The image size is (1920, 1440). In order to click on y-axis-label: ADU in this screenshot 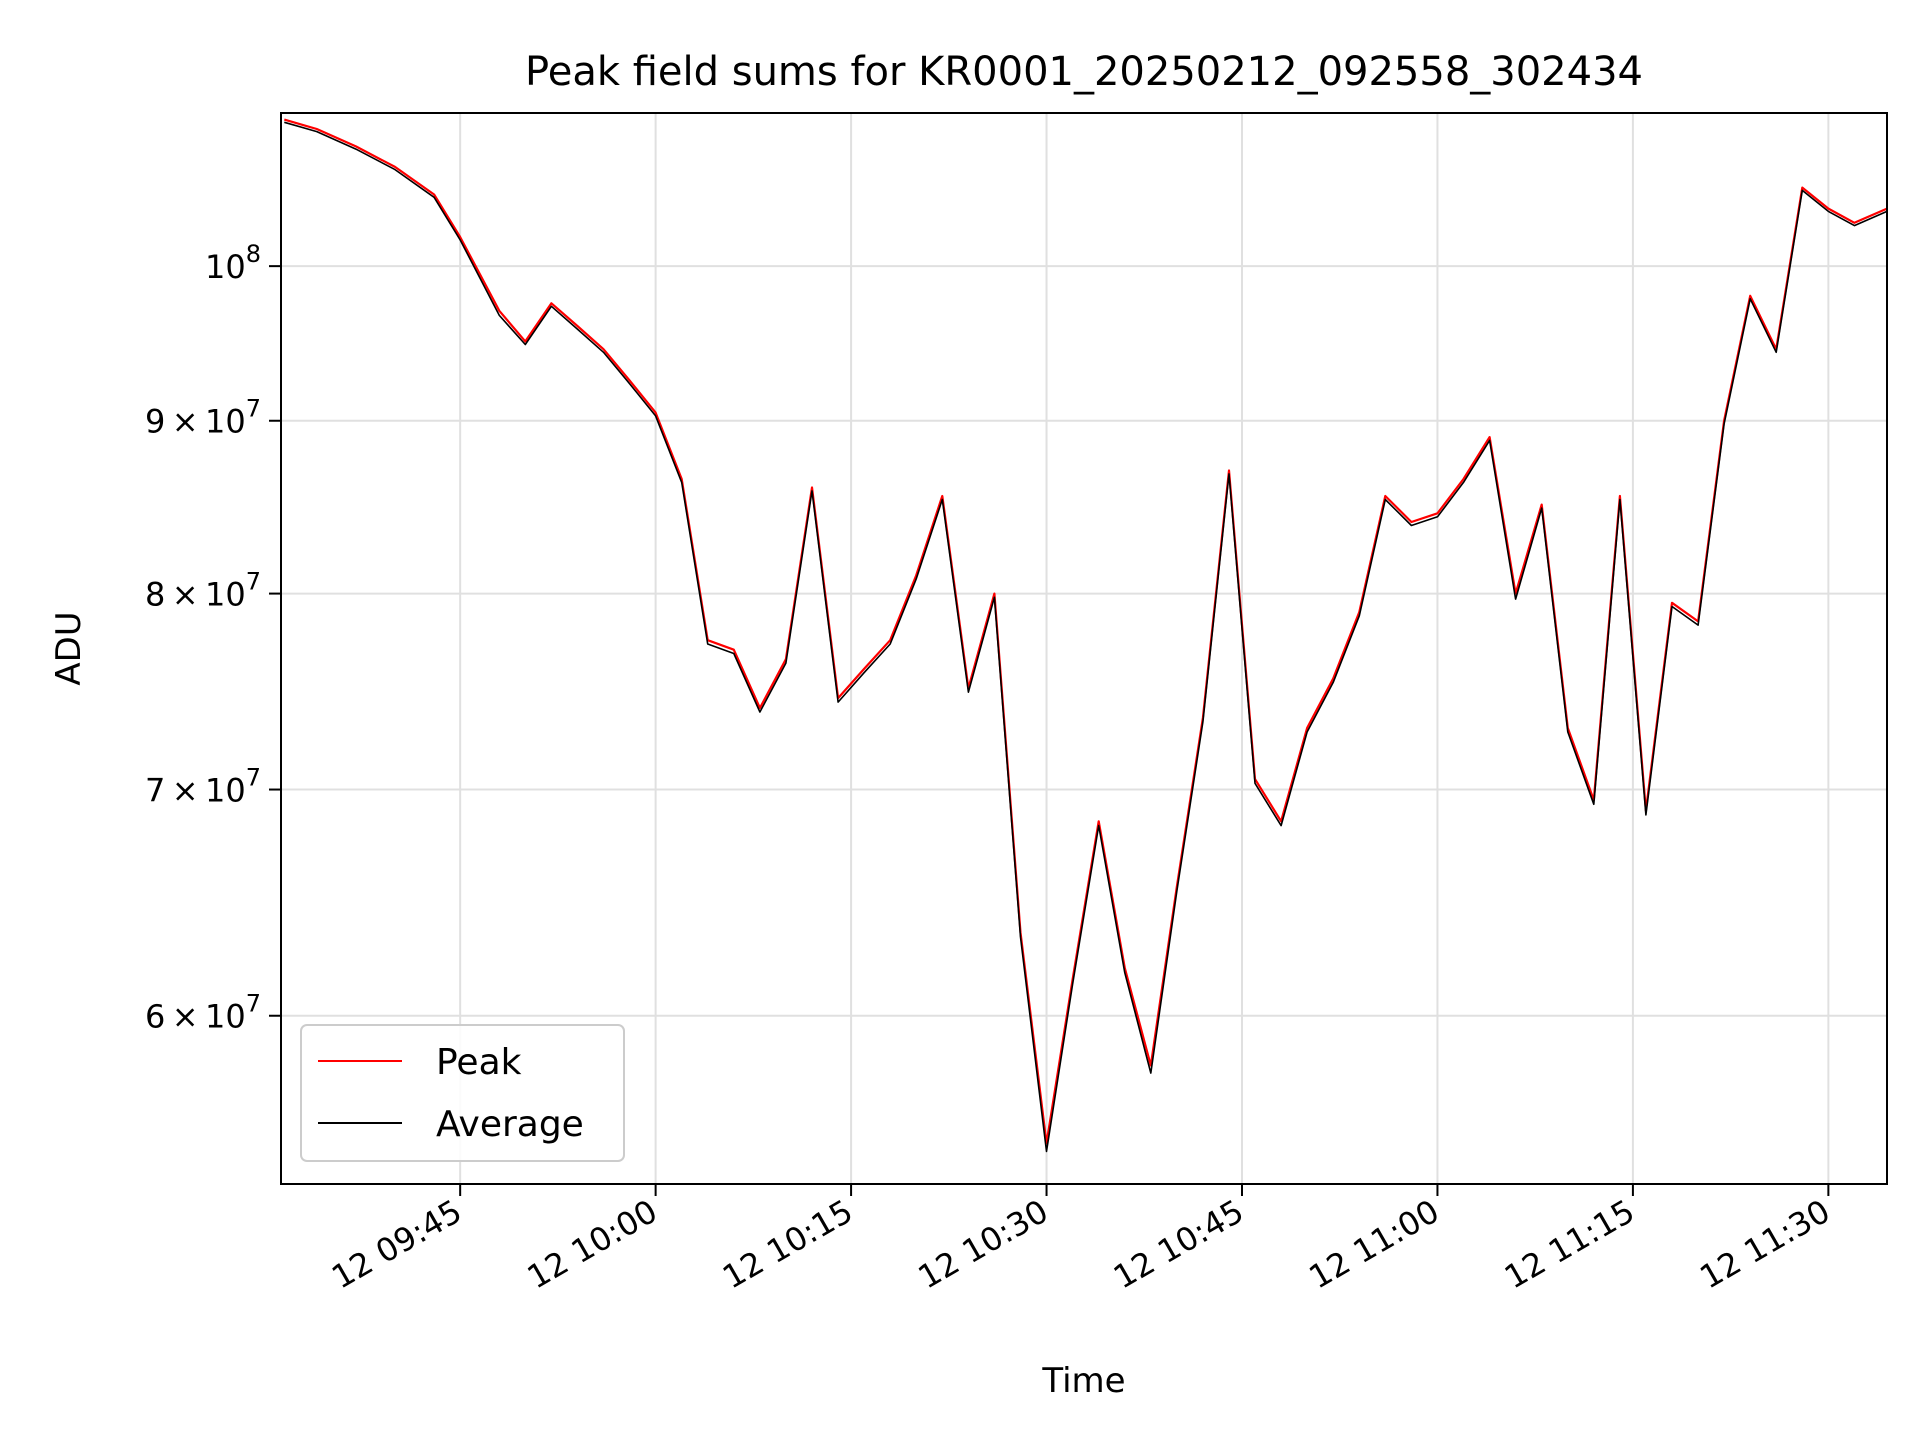, I will do `click(69, 648)`.